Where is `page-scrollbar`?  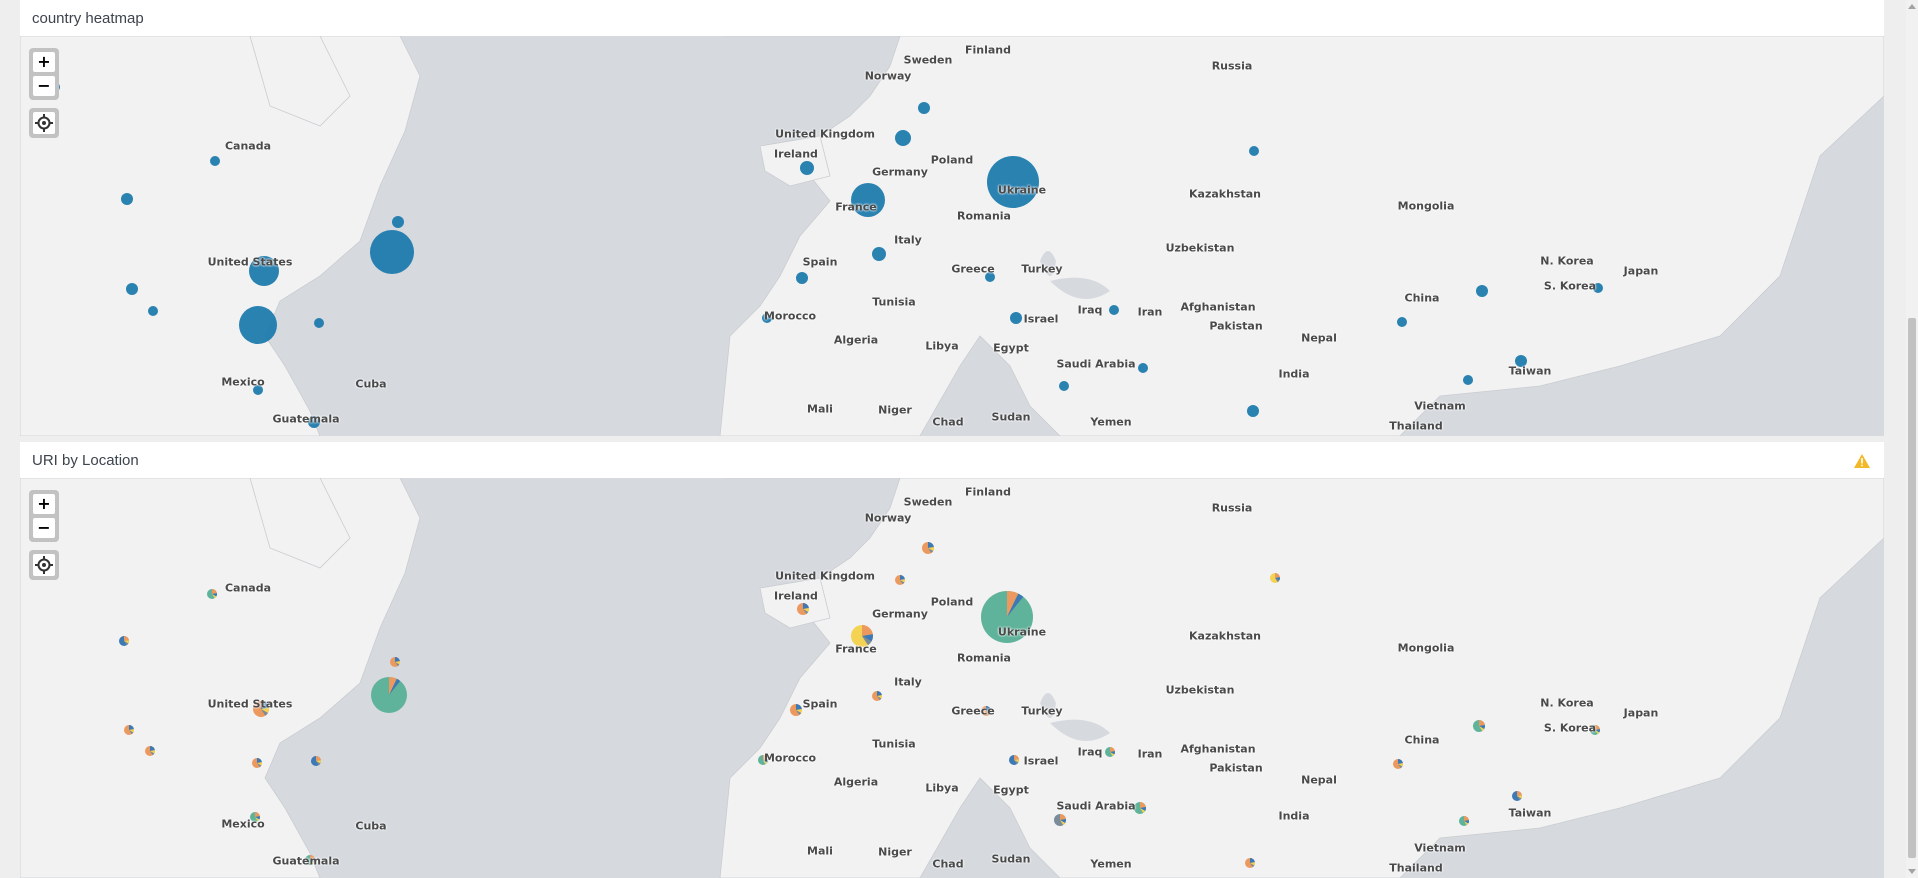 page-scrollbar is located at coordinates (1912, 439).